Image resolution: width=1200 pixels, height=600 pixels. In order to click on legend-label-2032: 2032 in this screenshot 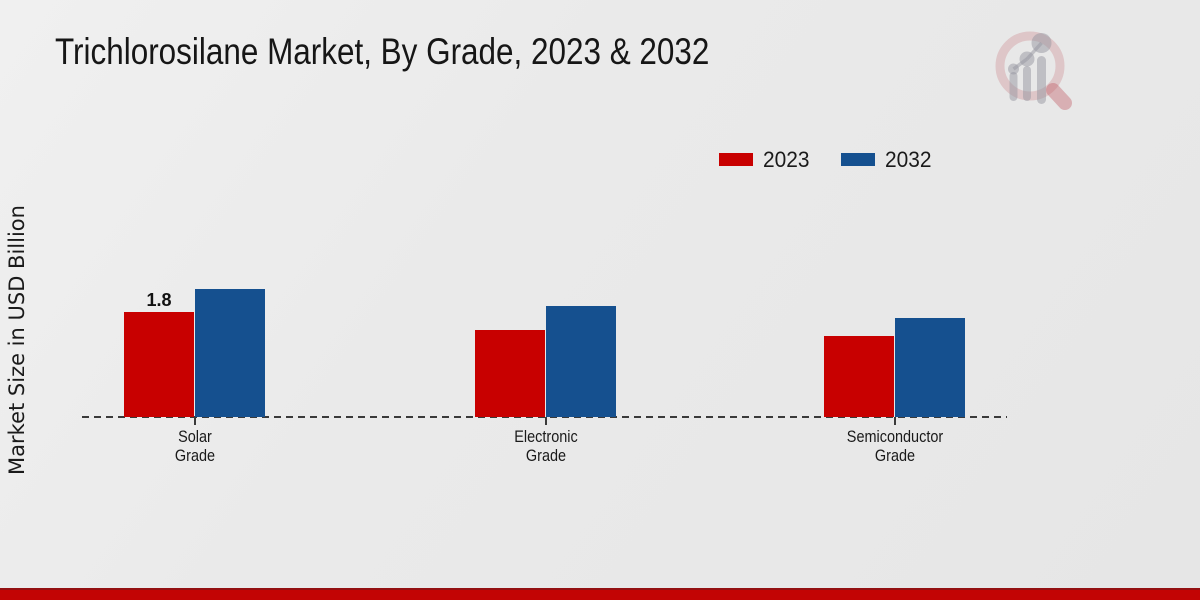, I will do `click(908, 159)`.